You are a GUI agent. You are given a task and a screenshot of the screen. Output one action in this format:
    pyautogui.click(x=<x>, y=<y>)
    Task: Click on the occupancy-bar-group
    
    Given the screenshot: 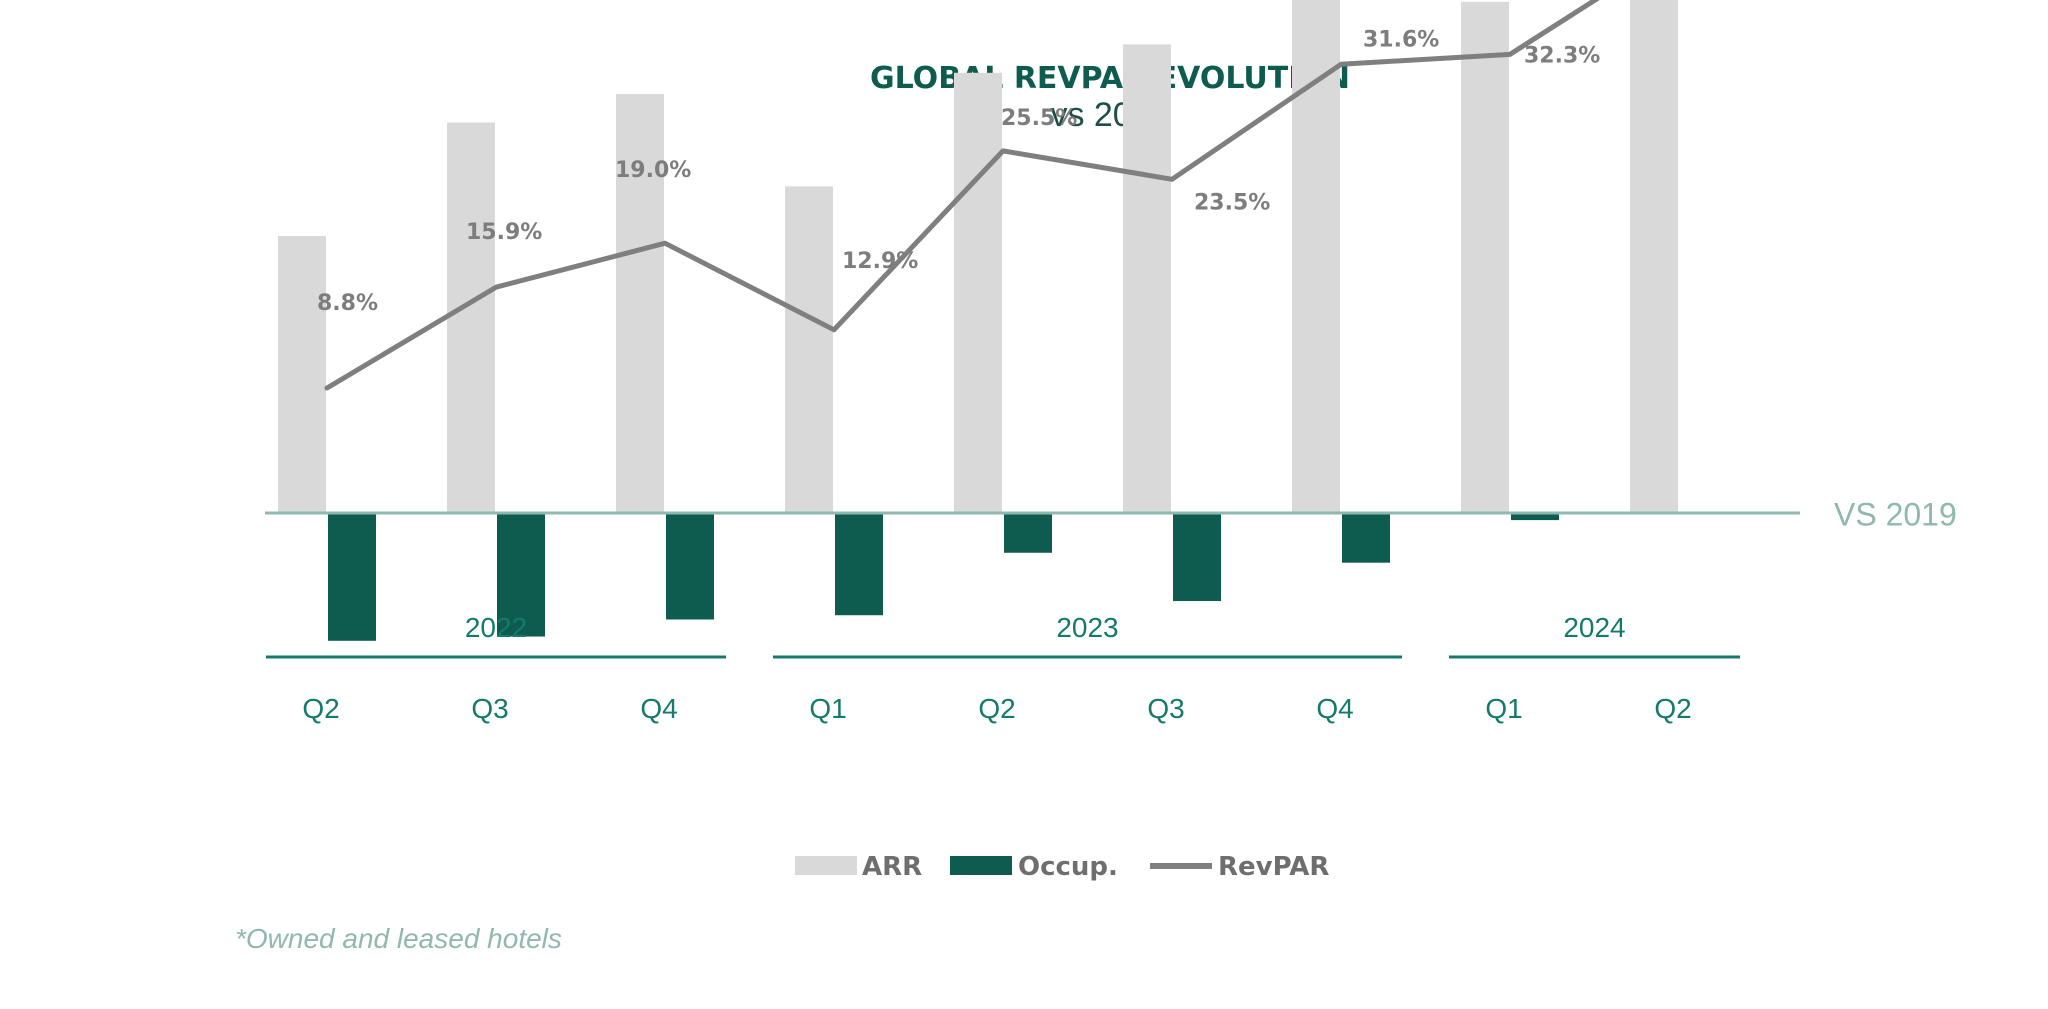 What is the action you would take?
    pyautogui.click(x=943, y=577)
    